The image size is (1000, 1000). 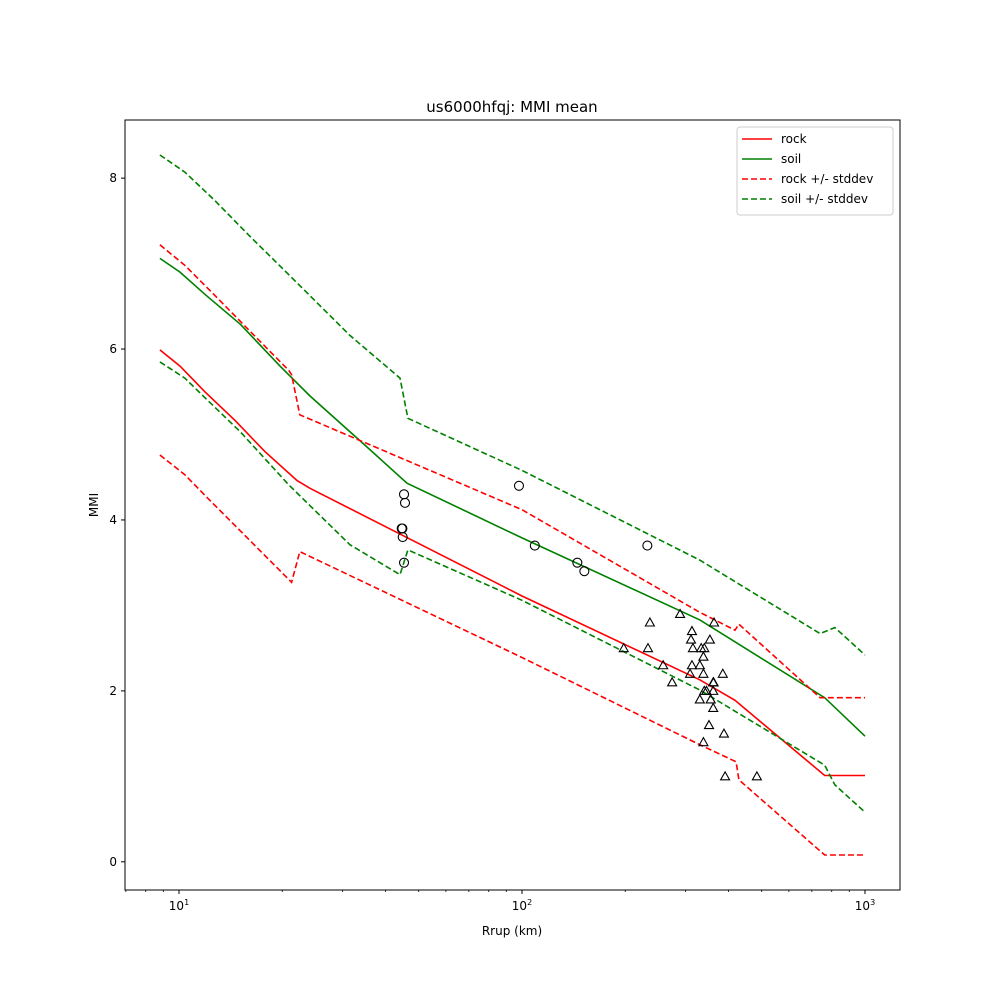 What do you see at coordinates (791, 159) in the screenshot?
I see `legend-label: soil` at bounding box center [791, 159].